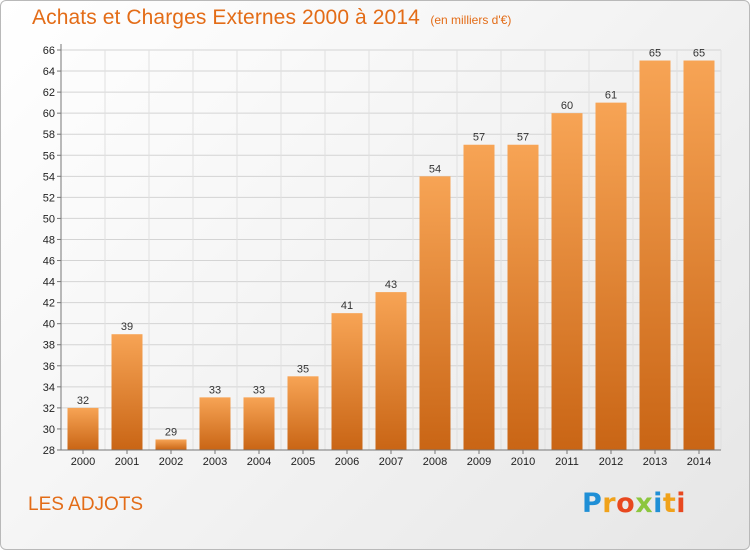 The width and height of the screenshot is (750, 550). I want to click on bar-2009, so click(479, 297).